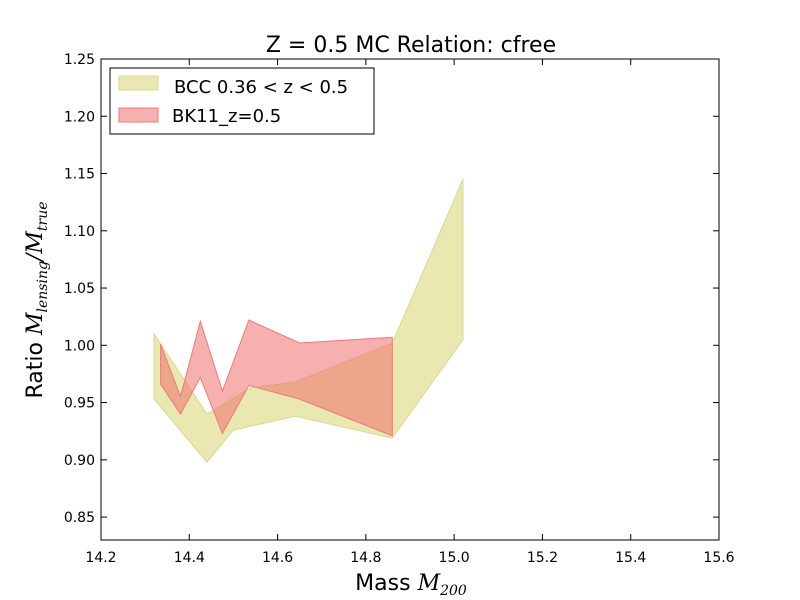 The image size is (800, 600). What do you see at coordinates (718, 558) in the screenshot?
I see `x-tick-label: 15.6` at bounding box center [718, 558].